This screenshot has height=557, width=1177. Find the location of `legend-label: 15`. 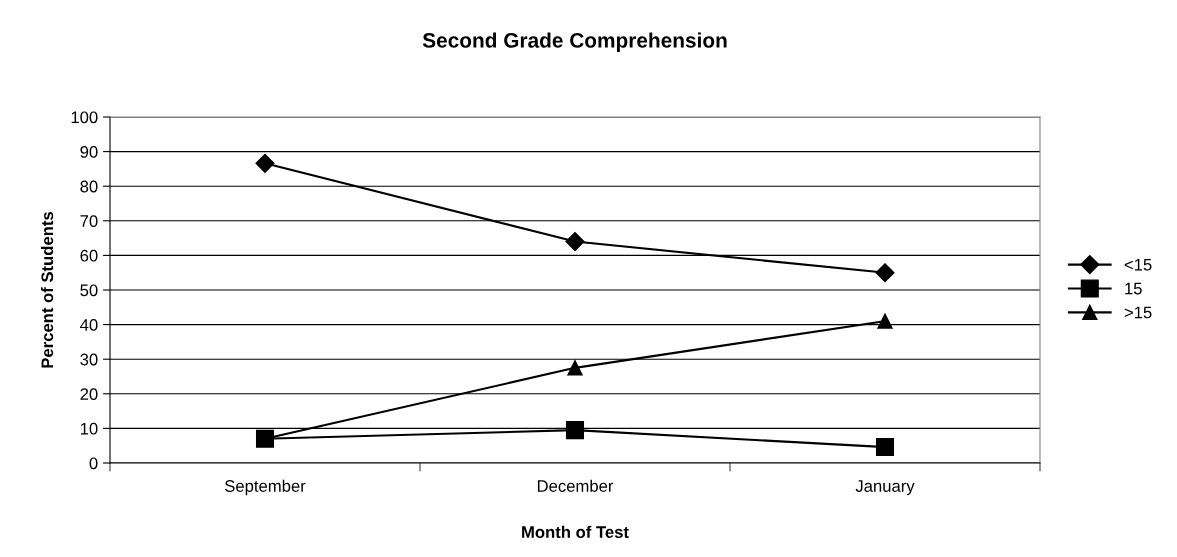

legend-label: 15 is located at coordinates (1133, 288).